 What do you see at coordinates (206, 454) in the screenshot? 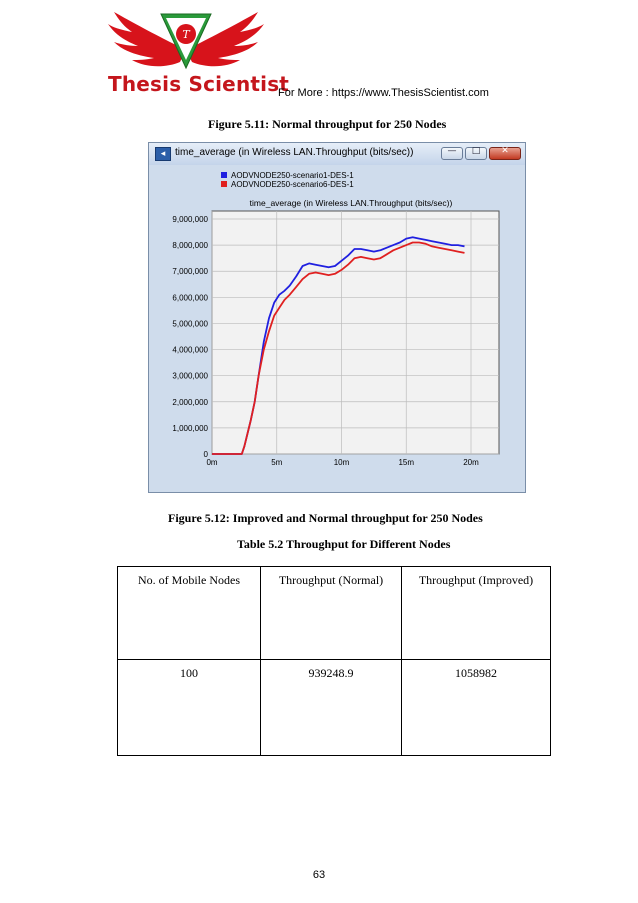
I see `y-tick-label: 0` at bounding box center [206, 454].